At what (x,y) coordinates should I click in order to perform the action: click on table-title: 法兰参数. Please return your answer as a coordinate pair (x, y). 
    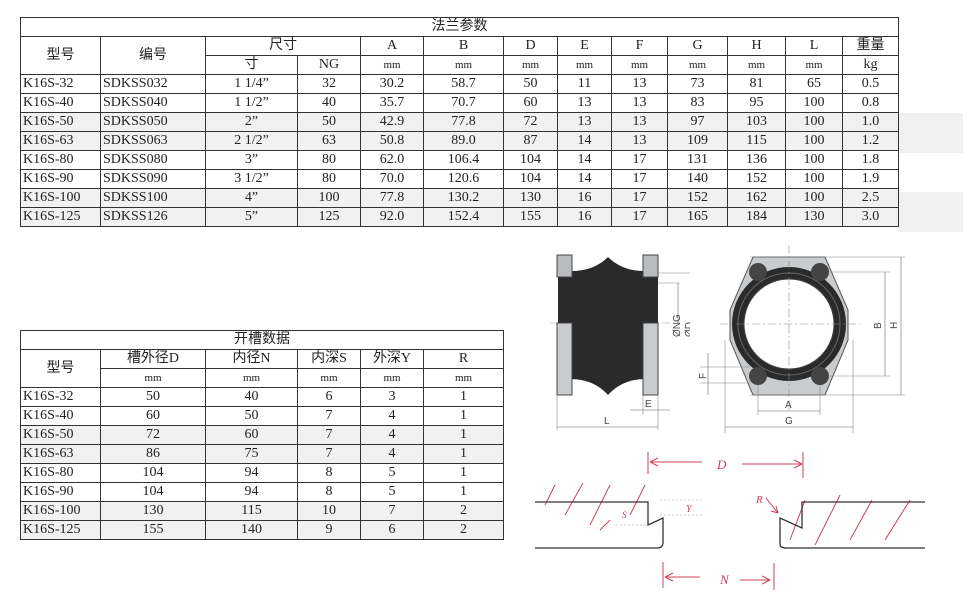
    Looking at the image, I should click on (459, 27).